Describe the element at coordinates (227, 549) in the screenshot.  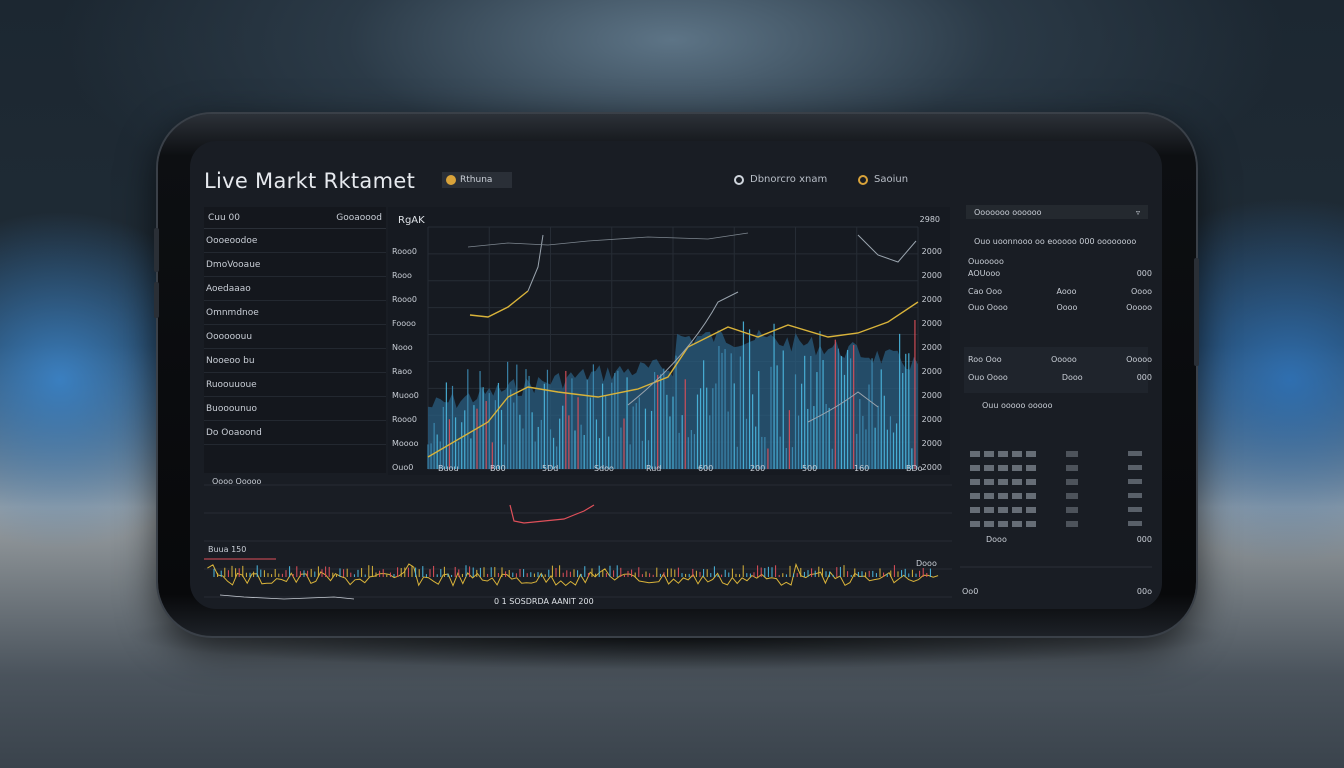
I see `lower-label-left: Buua 150` at that location.